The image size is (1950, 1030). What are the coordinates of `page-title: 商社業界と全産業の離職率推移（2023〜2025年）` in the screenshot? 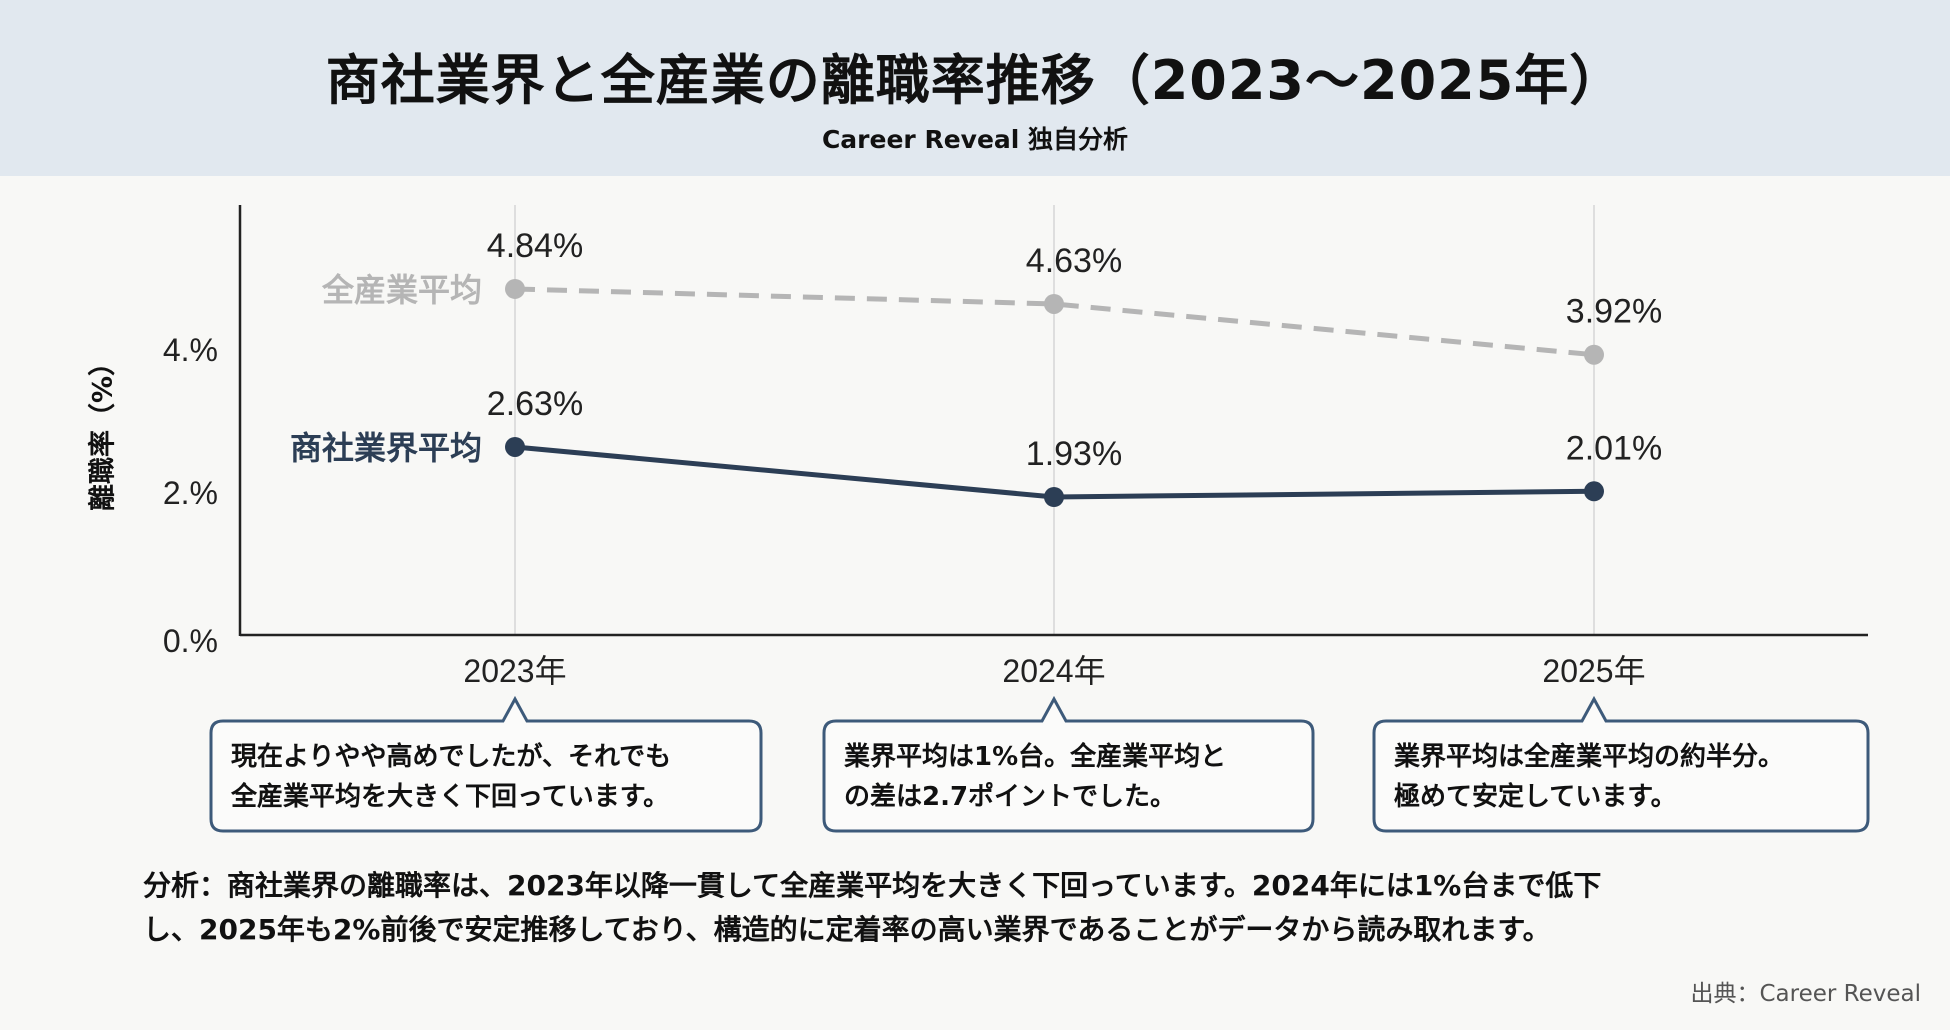 It's located at (975, 80).